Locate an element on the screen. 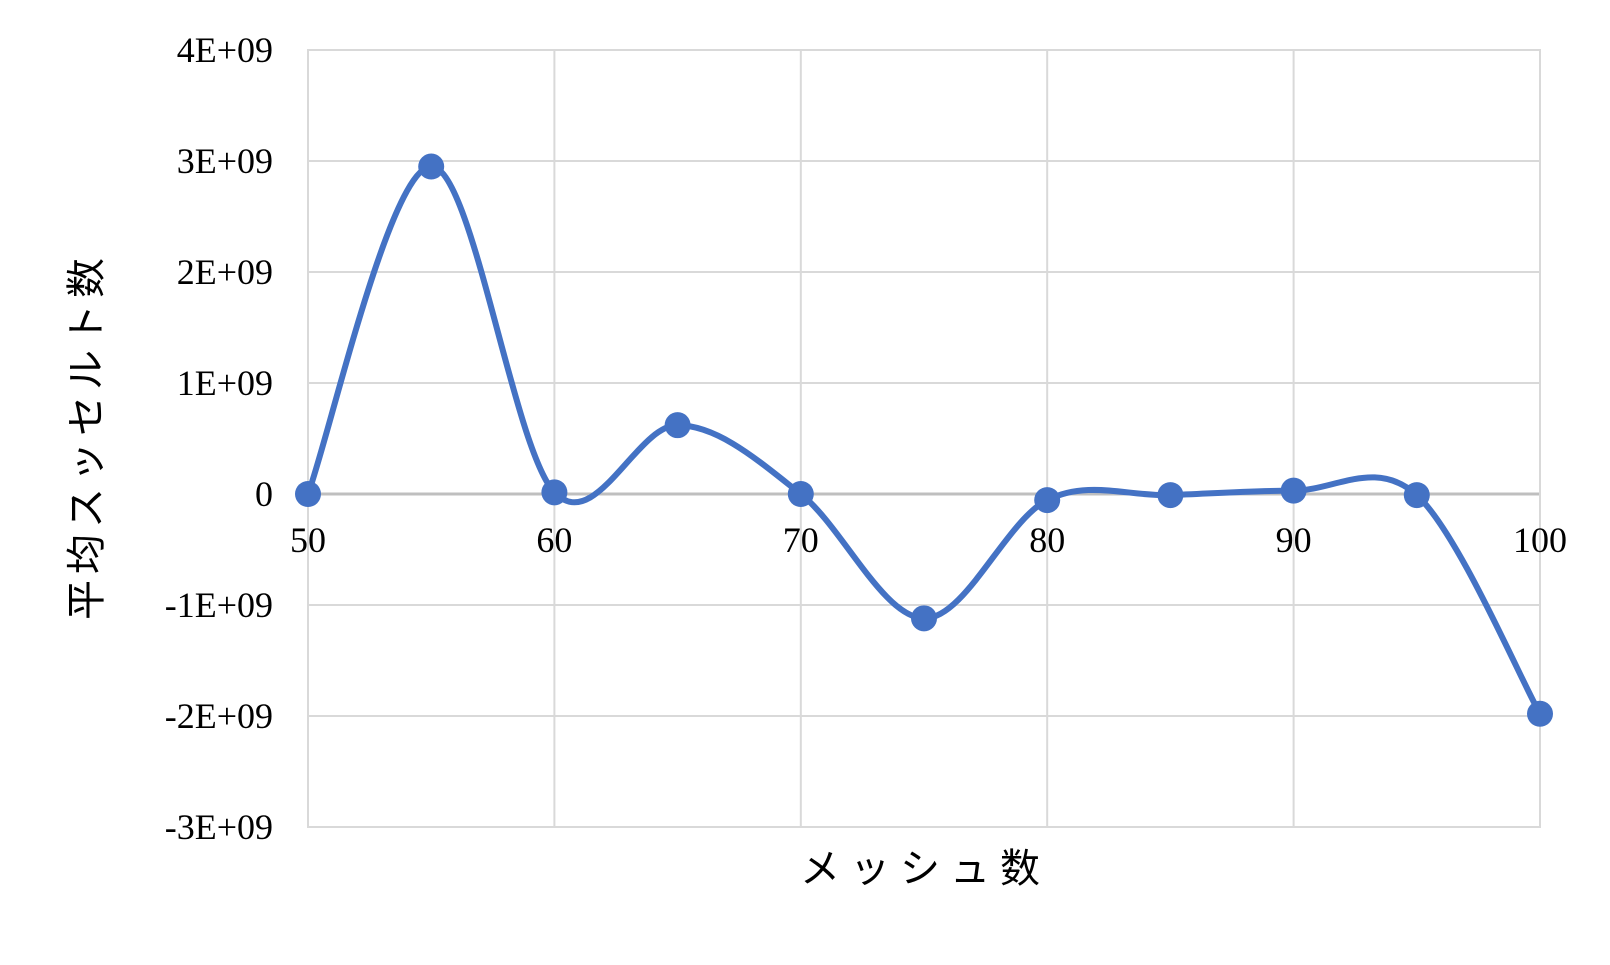 The height and width of the screenshot is (965, 1610). x-tick-label: 60 is located at coordinates (554, 540).